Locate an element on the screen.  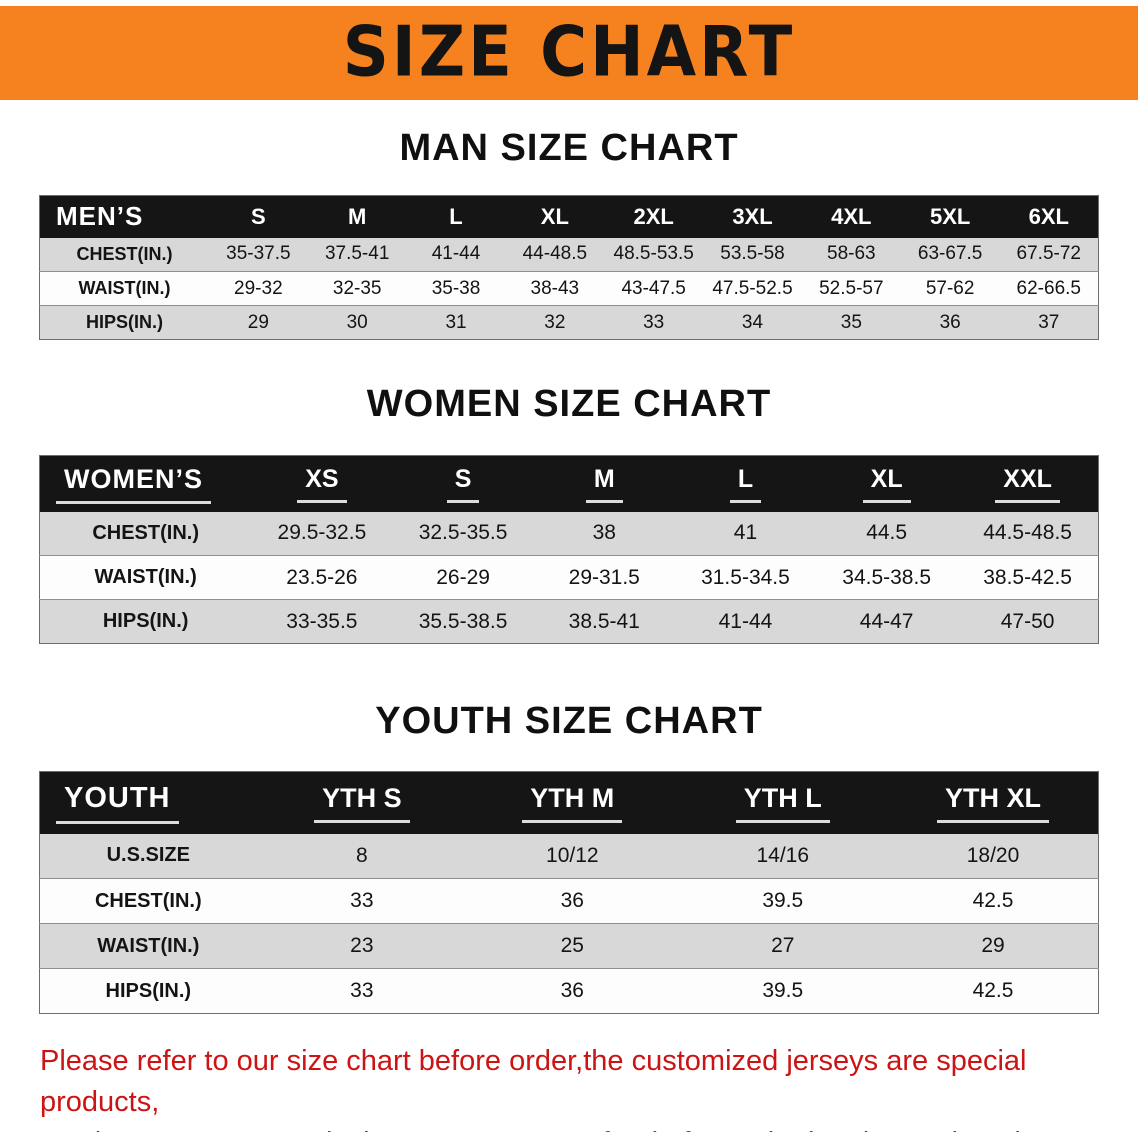
size-label: 4XL is located at coordinates (851, 216).